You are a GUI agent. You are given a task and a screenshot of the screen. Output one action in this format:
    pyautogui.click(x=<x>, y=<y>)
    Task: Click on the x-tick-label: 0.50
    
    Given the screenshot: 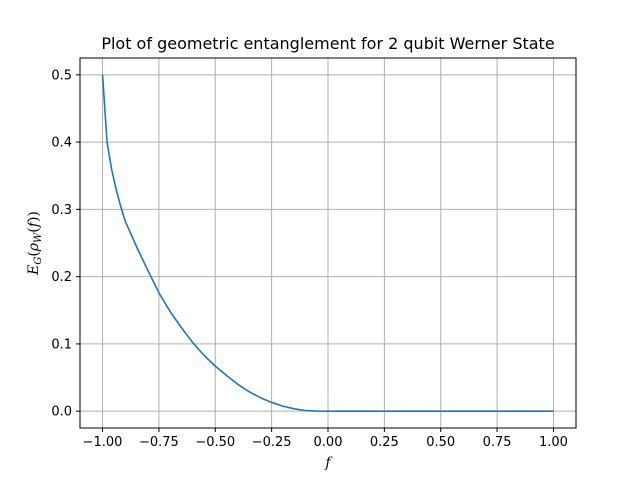 What is the action you would take?
    pyautogui.click(x=440, y=442)
    